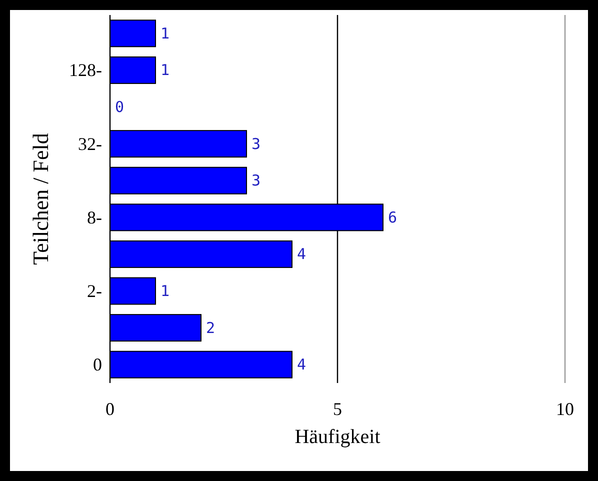  I want to click on y-tick-label: 0, so click(97, 364).